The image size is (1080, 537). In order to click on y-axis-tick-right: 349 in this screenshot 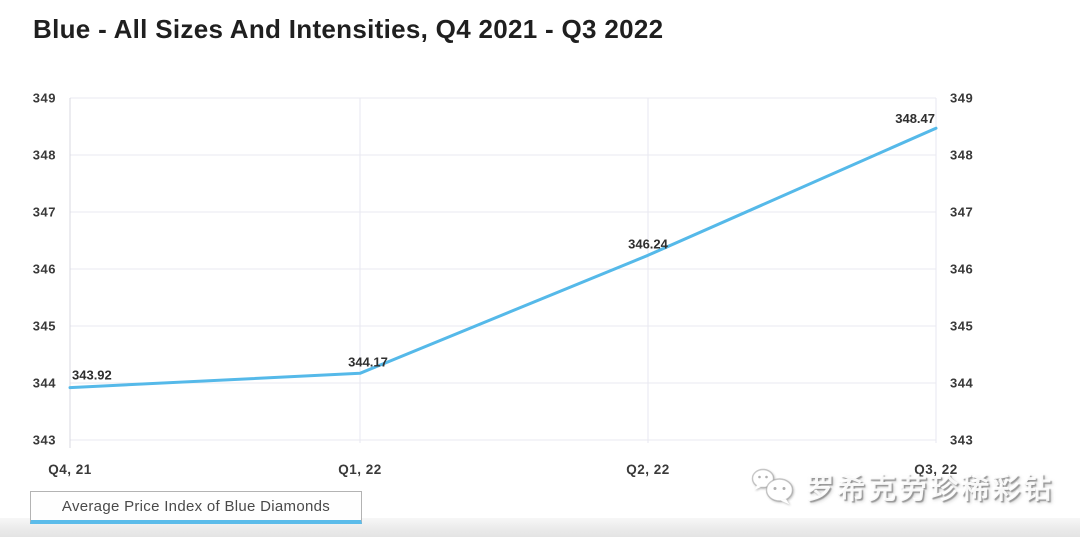, I will do `click(961, 98)`.